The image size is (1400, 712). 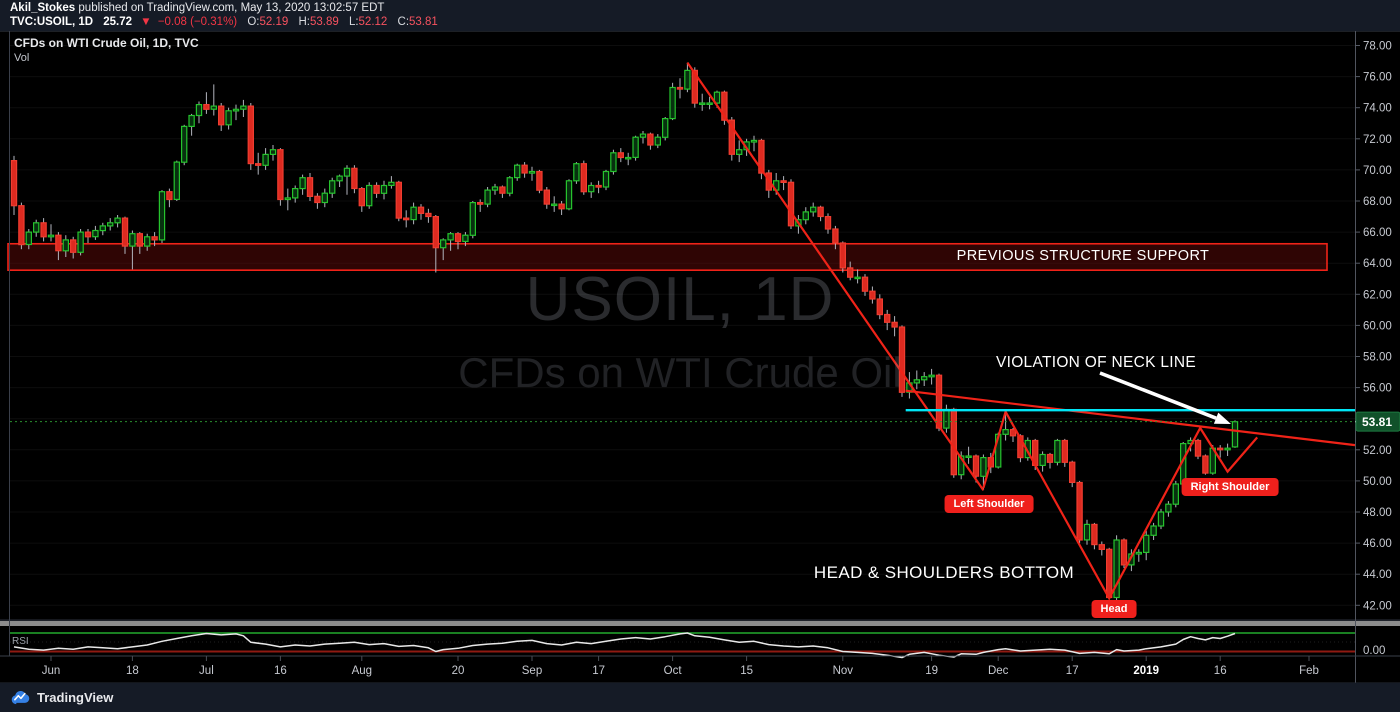 What do you see at coordinates (132, 671) in the screenshot?
I see `time-tick-label: 18` at bounding box center [132, 671].